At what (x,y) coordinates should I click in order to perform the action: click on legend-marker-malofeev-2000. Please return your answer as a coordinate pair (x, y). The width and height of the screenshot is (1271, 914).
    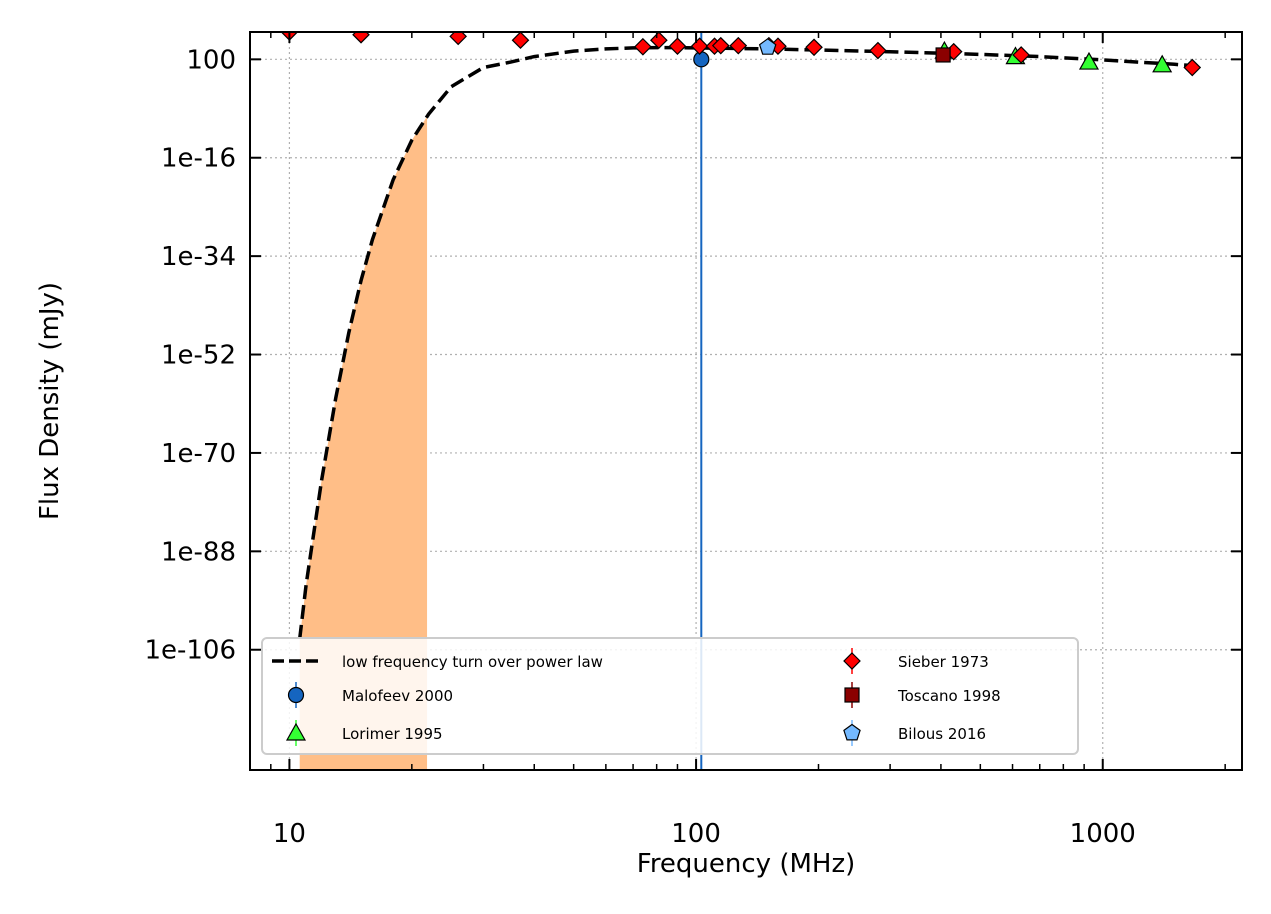
    Looking at the image, I should click on (296, 695).